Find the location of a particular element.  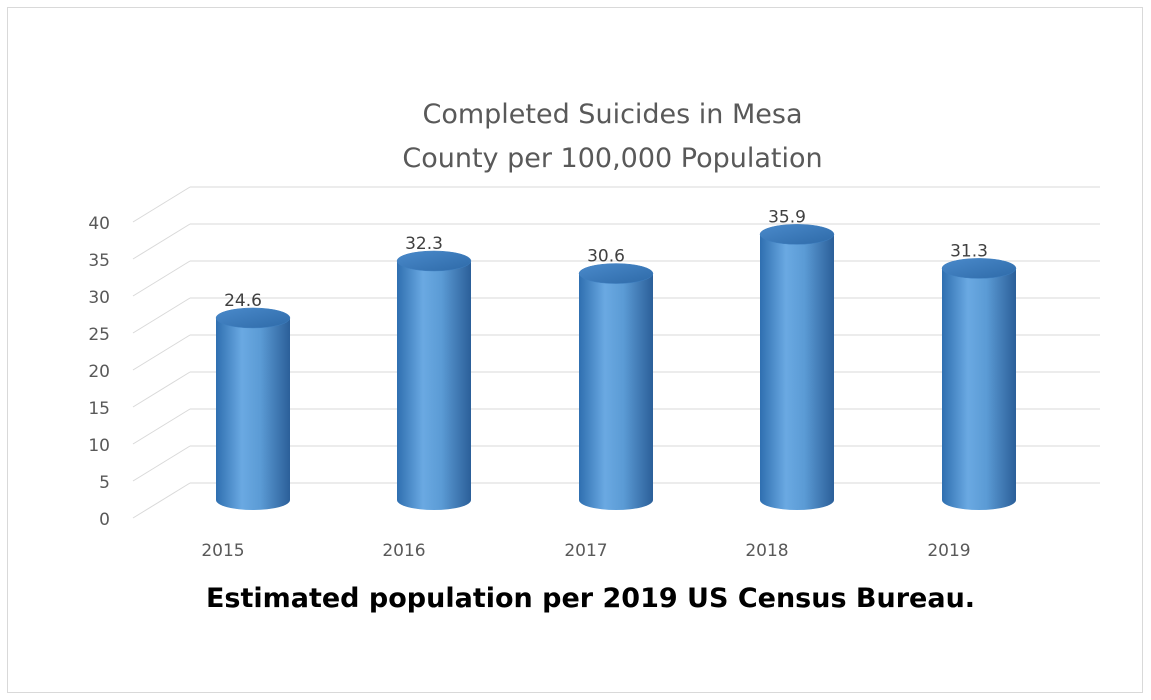

data-label: 30.6 is located at coordinates (606, 257).